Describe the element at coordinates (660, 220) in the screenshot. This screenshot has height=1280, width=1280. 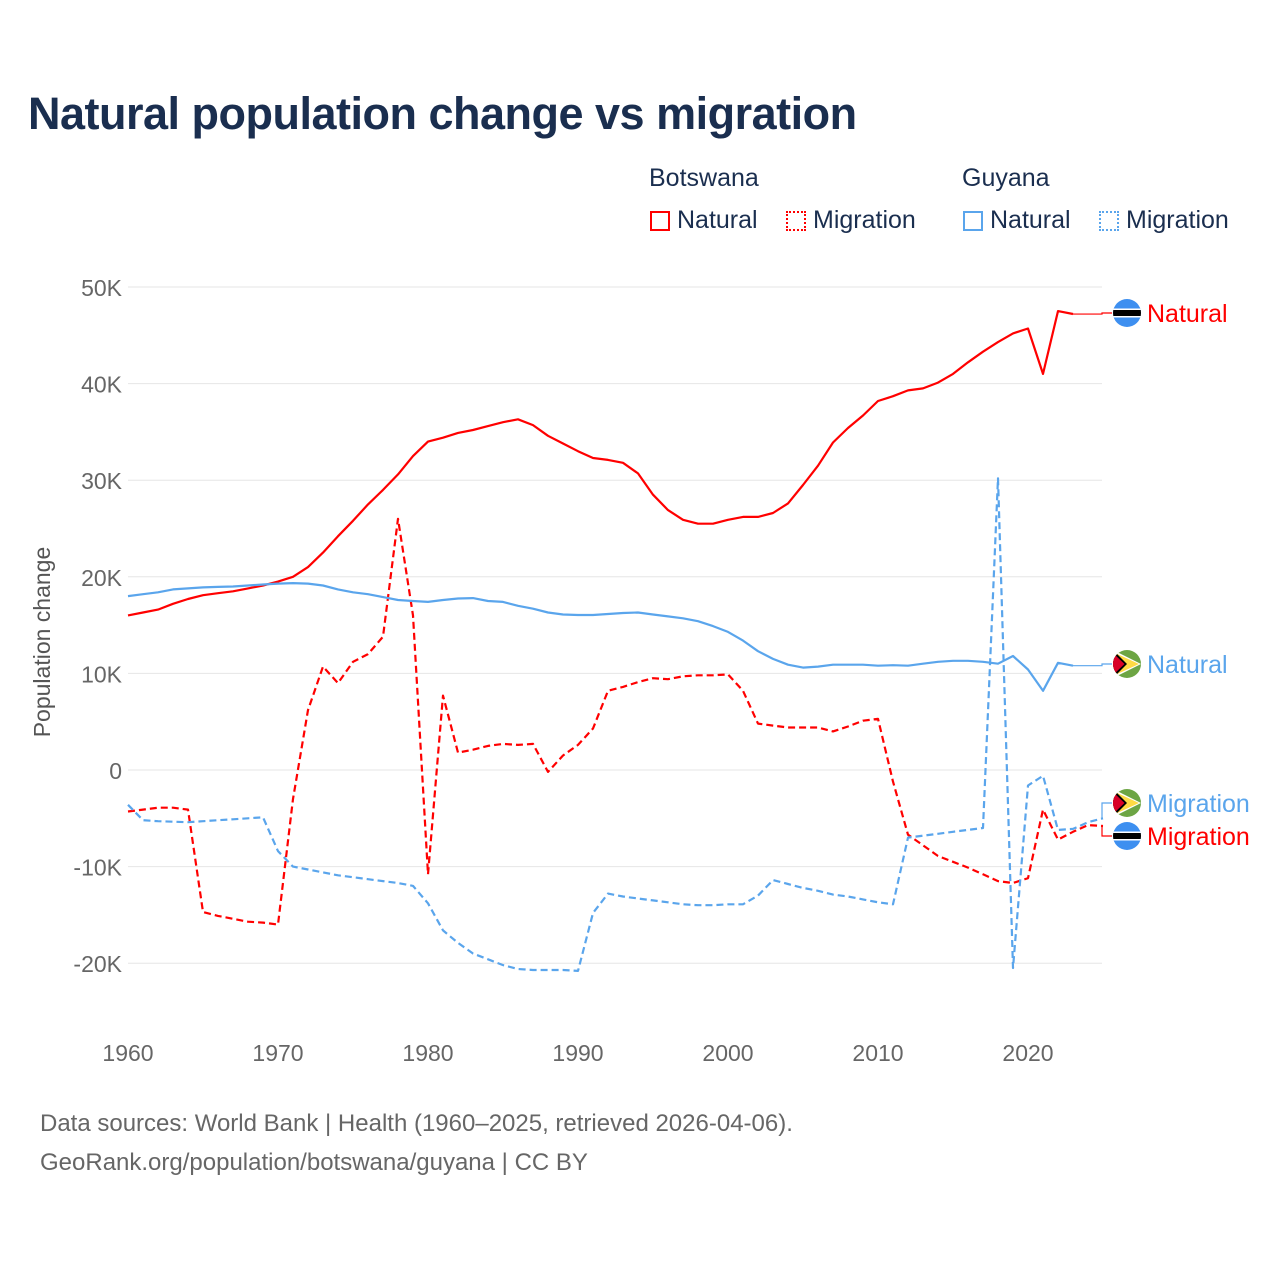
I see `legend-swatch-solid-red` at that location.